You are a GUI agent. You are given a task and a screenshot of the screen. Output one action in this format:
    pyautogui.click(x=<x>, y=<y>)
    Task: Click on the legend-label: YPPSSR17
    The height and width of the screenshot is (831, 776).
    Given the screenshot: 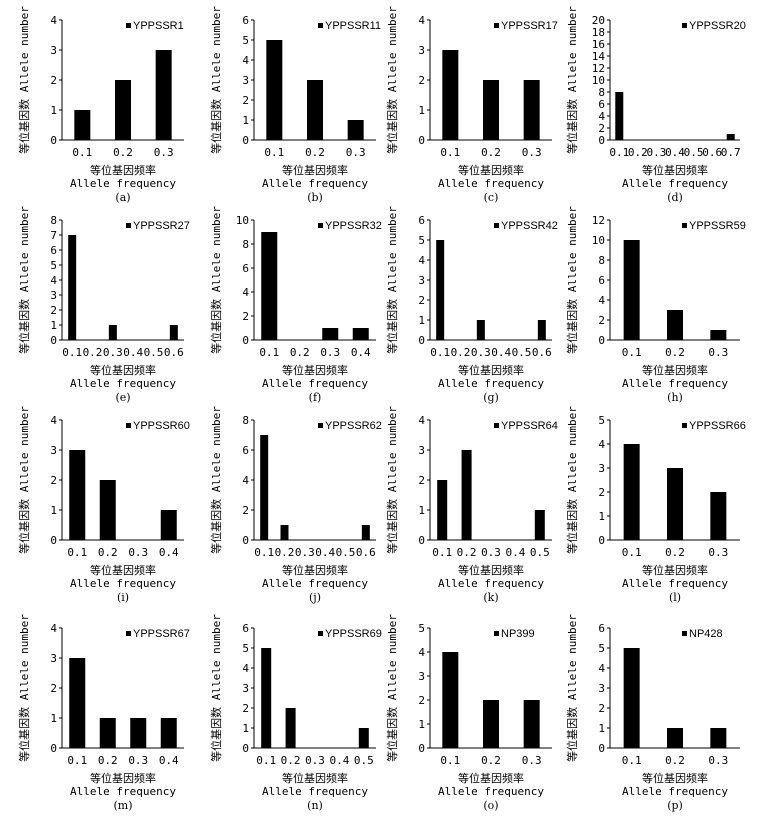 What is the action you would take?
    pyautogui.click(x=529, y=26)
    